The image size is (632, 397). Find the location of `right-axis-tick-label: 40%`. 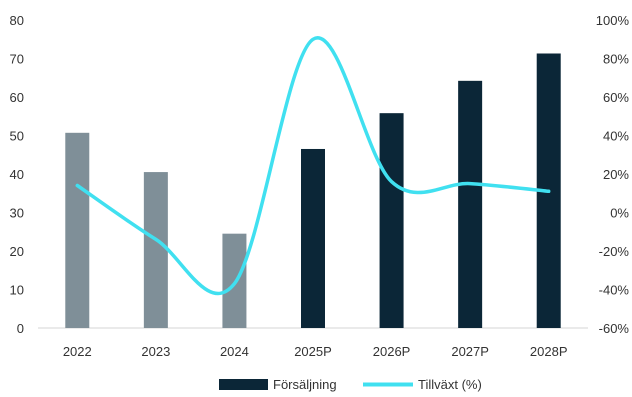

right-axis-tick-label: 40% is located at coordinates (616, 136).